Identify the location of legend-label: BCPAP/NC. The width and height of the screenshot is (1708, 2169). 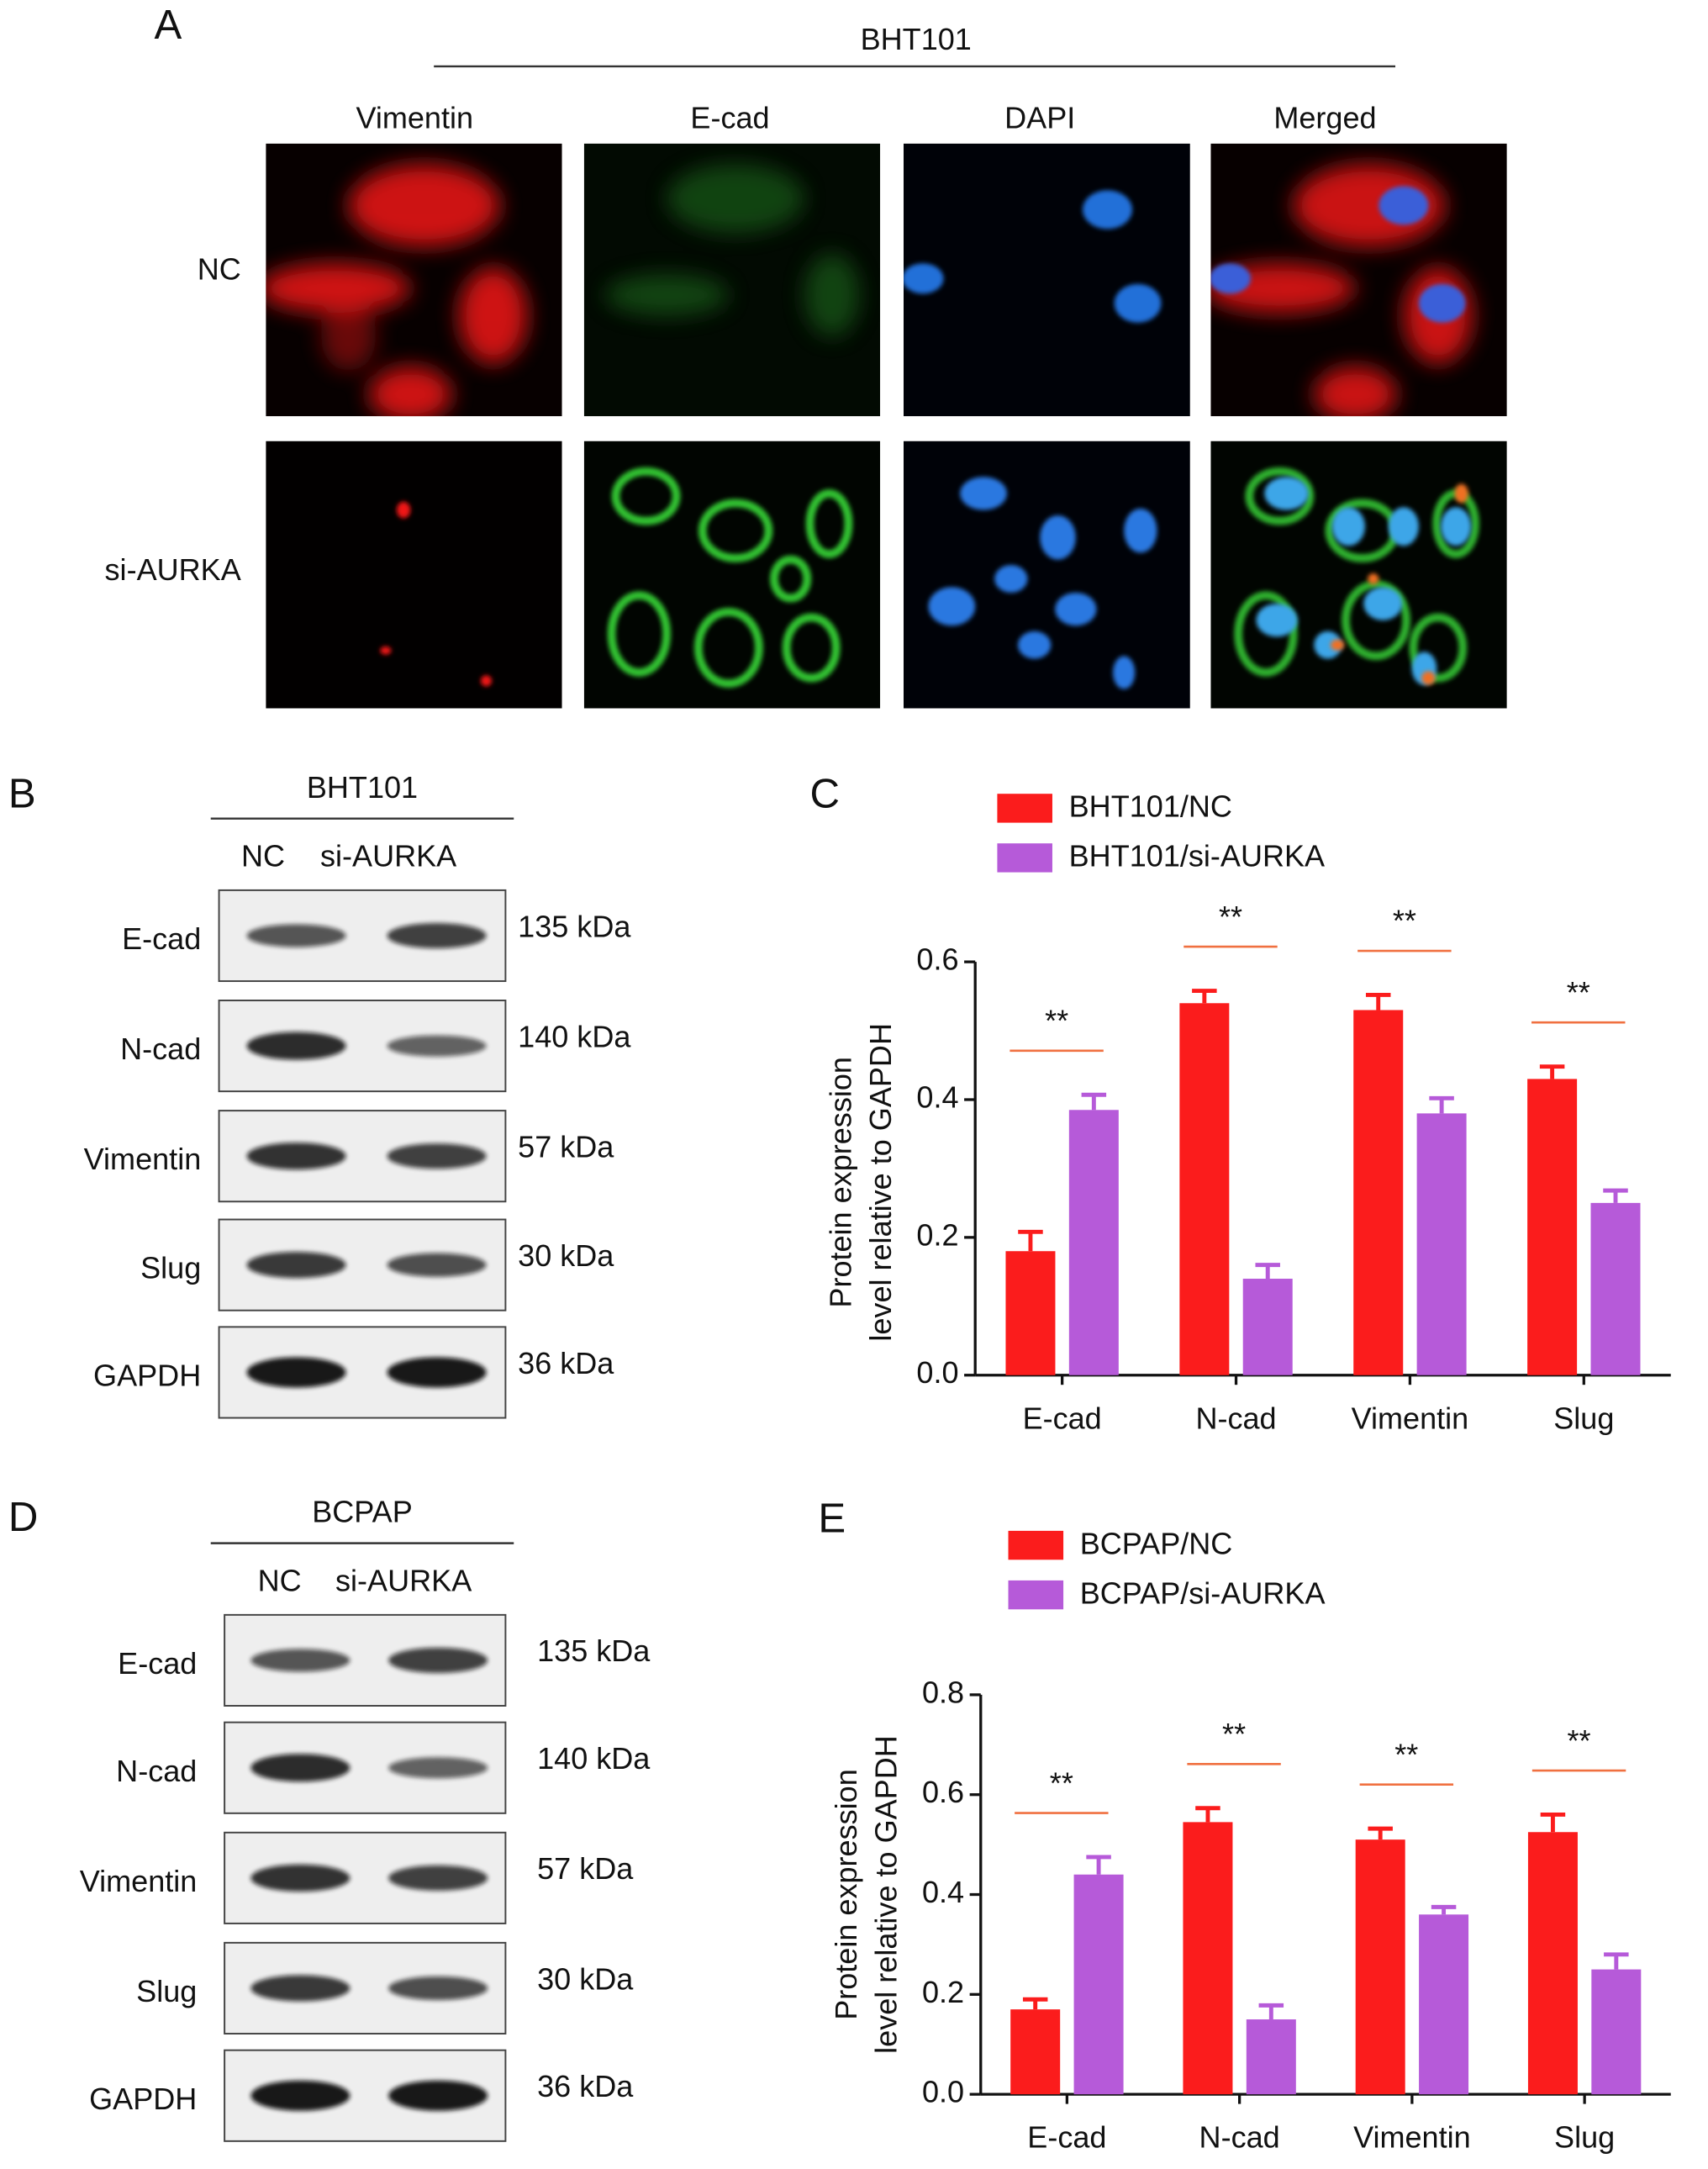
(1156, 1543).